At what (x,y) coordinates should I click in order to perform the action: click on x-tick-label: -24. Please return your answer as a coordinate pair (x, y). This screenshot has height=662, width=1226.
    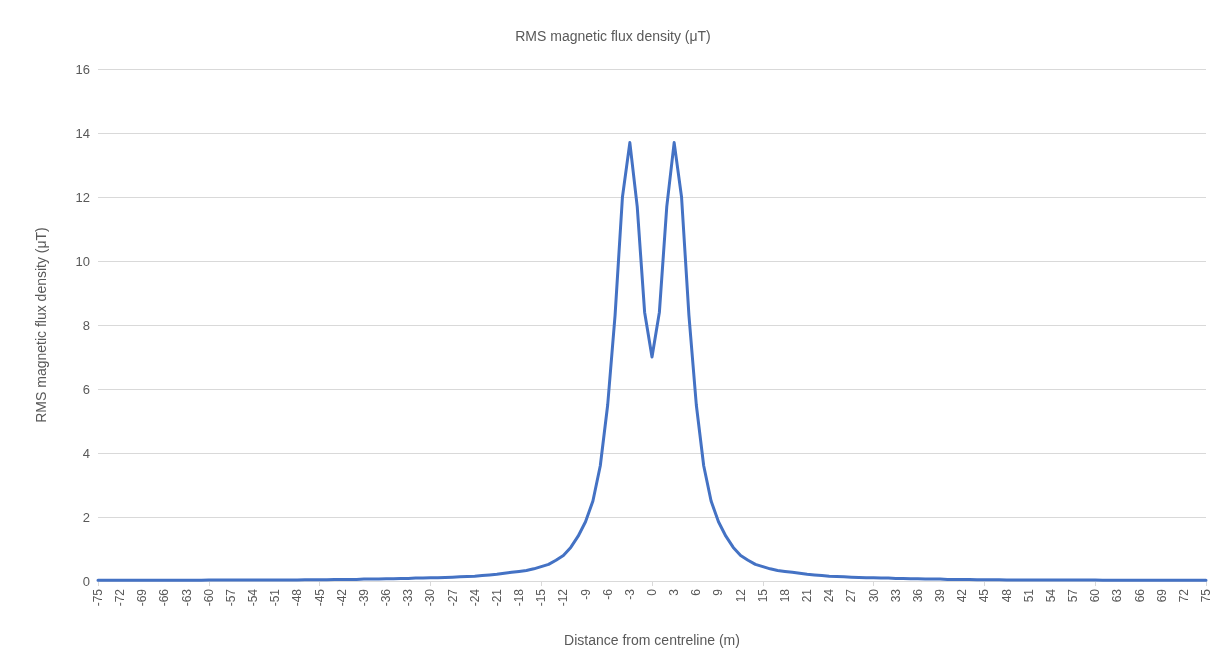
    Looking at the image, I should click on (474, 597).